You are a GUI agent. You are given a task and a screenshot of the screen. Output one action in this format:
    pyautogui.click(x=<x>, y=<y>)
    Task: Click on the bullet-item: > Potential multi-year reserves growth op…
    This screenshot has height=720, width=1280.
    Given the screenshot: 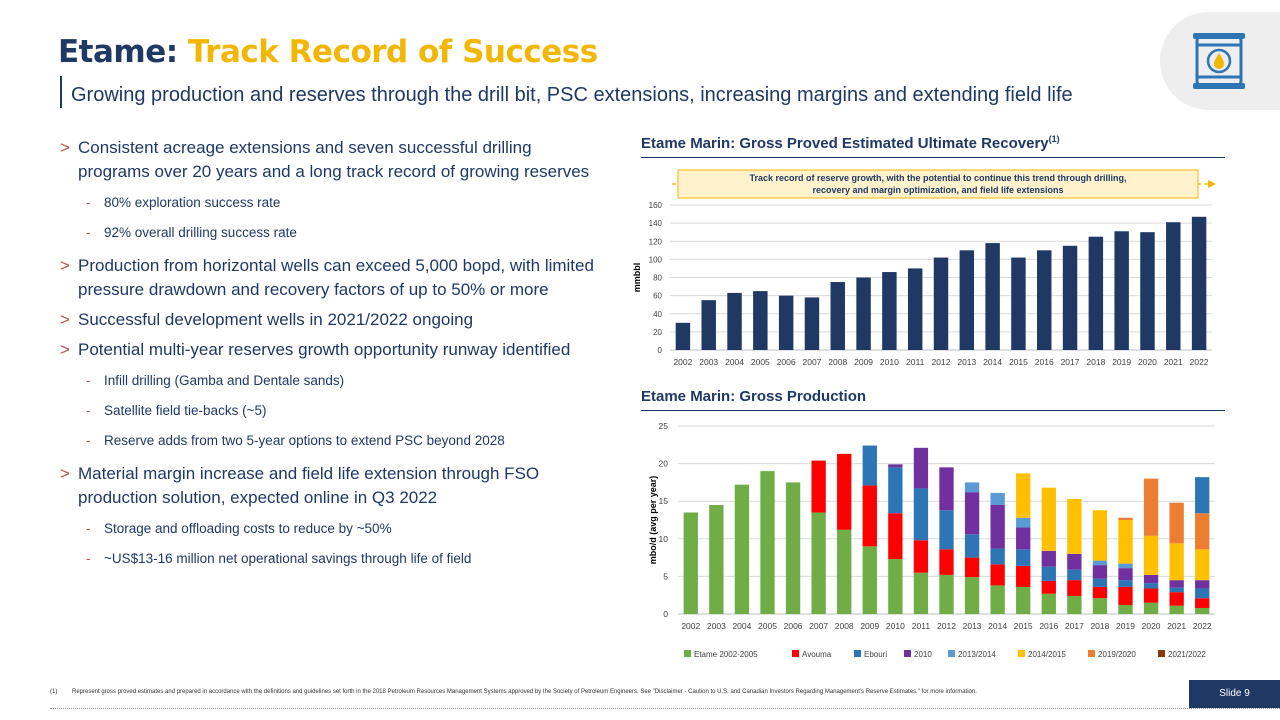 What is the action you would take?
    pyautogui.click(x=330, y=350)
    